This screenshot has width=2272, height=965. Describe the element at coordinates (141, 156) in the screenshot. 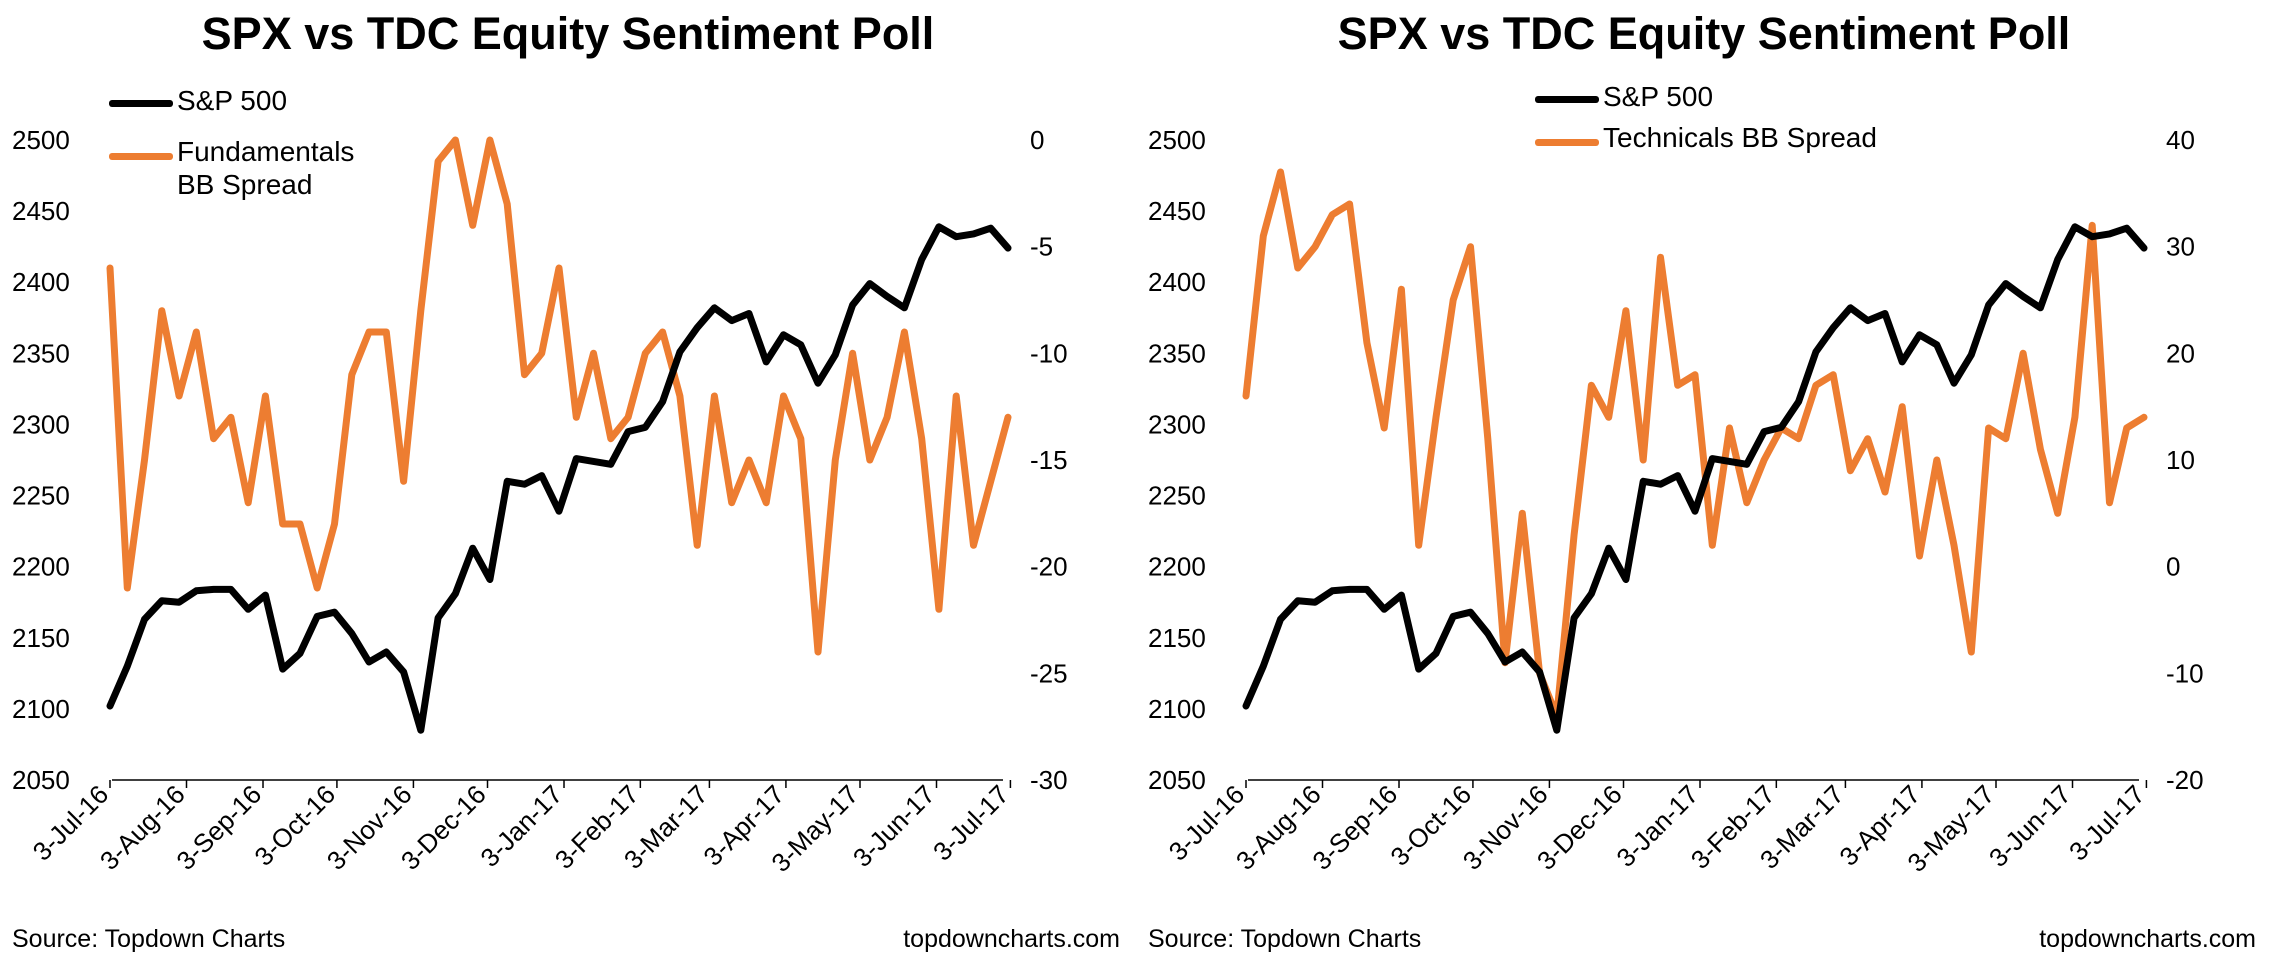

I see `legend-swatch-fundamentals` at that location.